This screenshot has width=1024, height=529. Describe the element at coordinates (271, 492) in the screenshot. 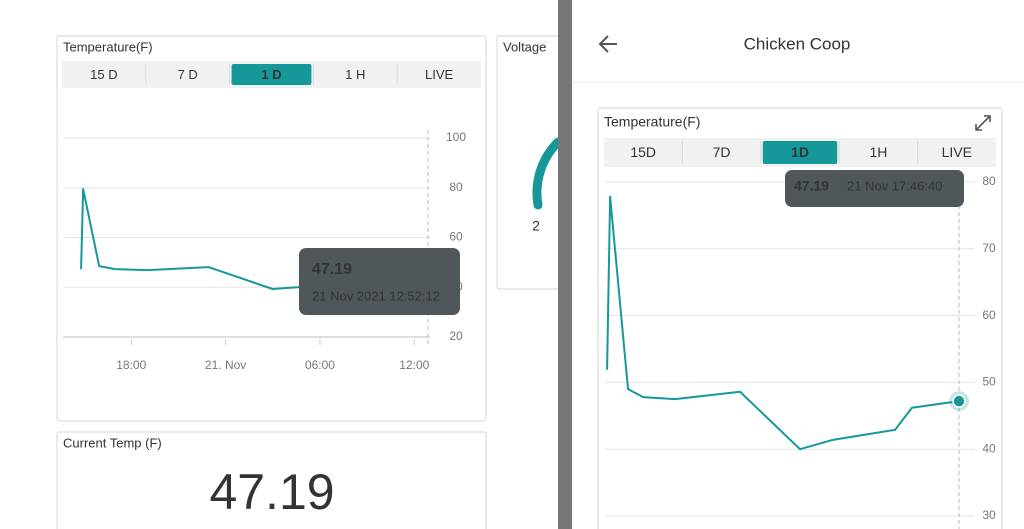

I see `current-temp-value: 47.19` at that location.